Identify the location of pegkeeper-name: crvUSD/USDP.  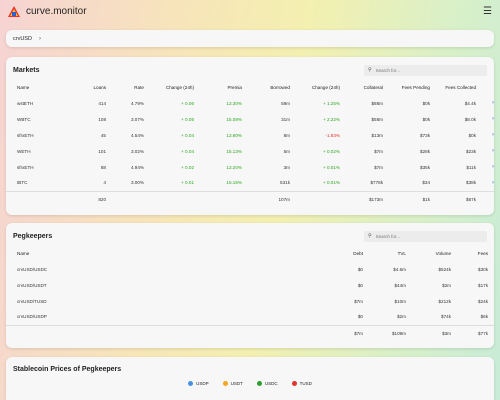
(32, 317).